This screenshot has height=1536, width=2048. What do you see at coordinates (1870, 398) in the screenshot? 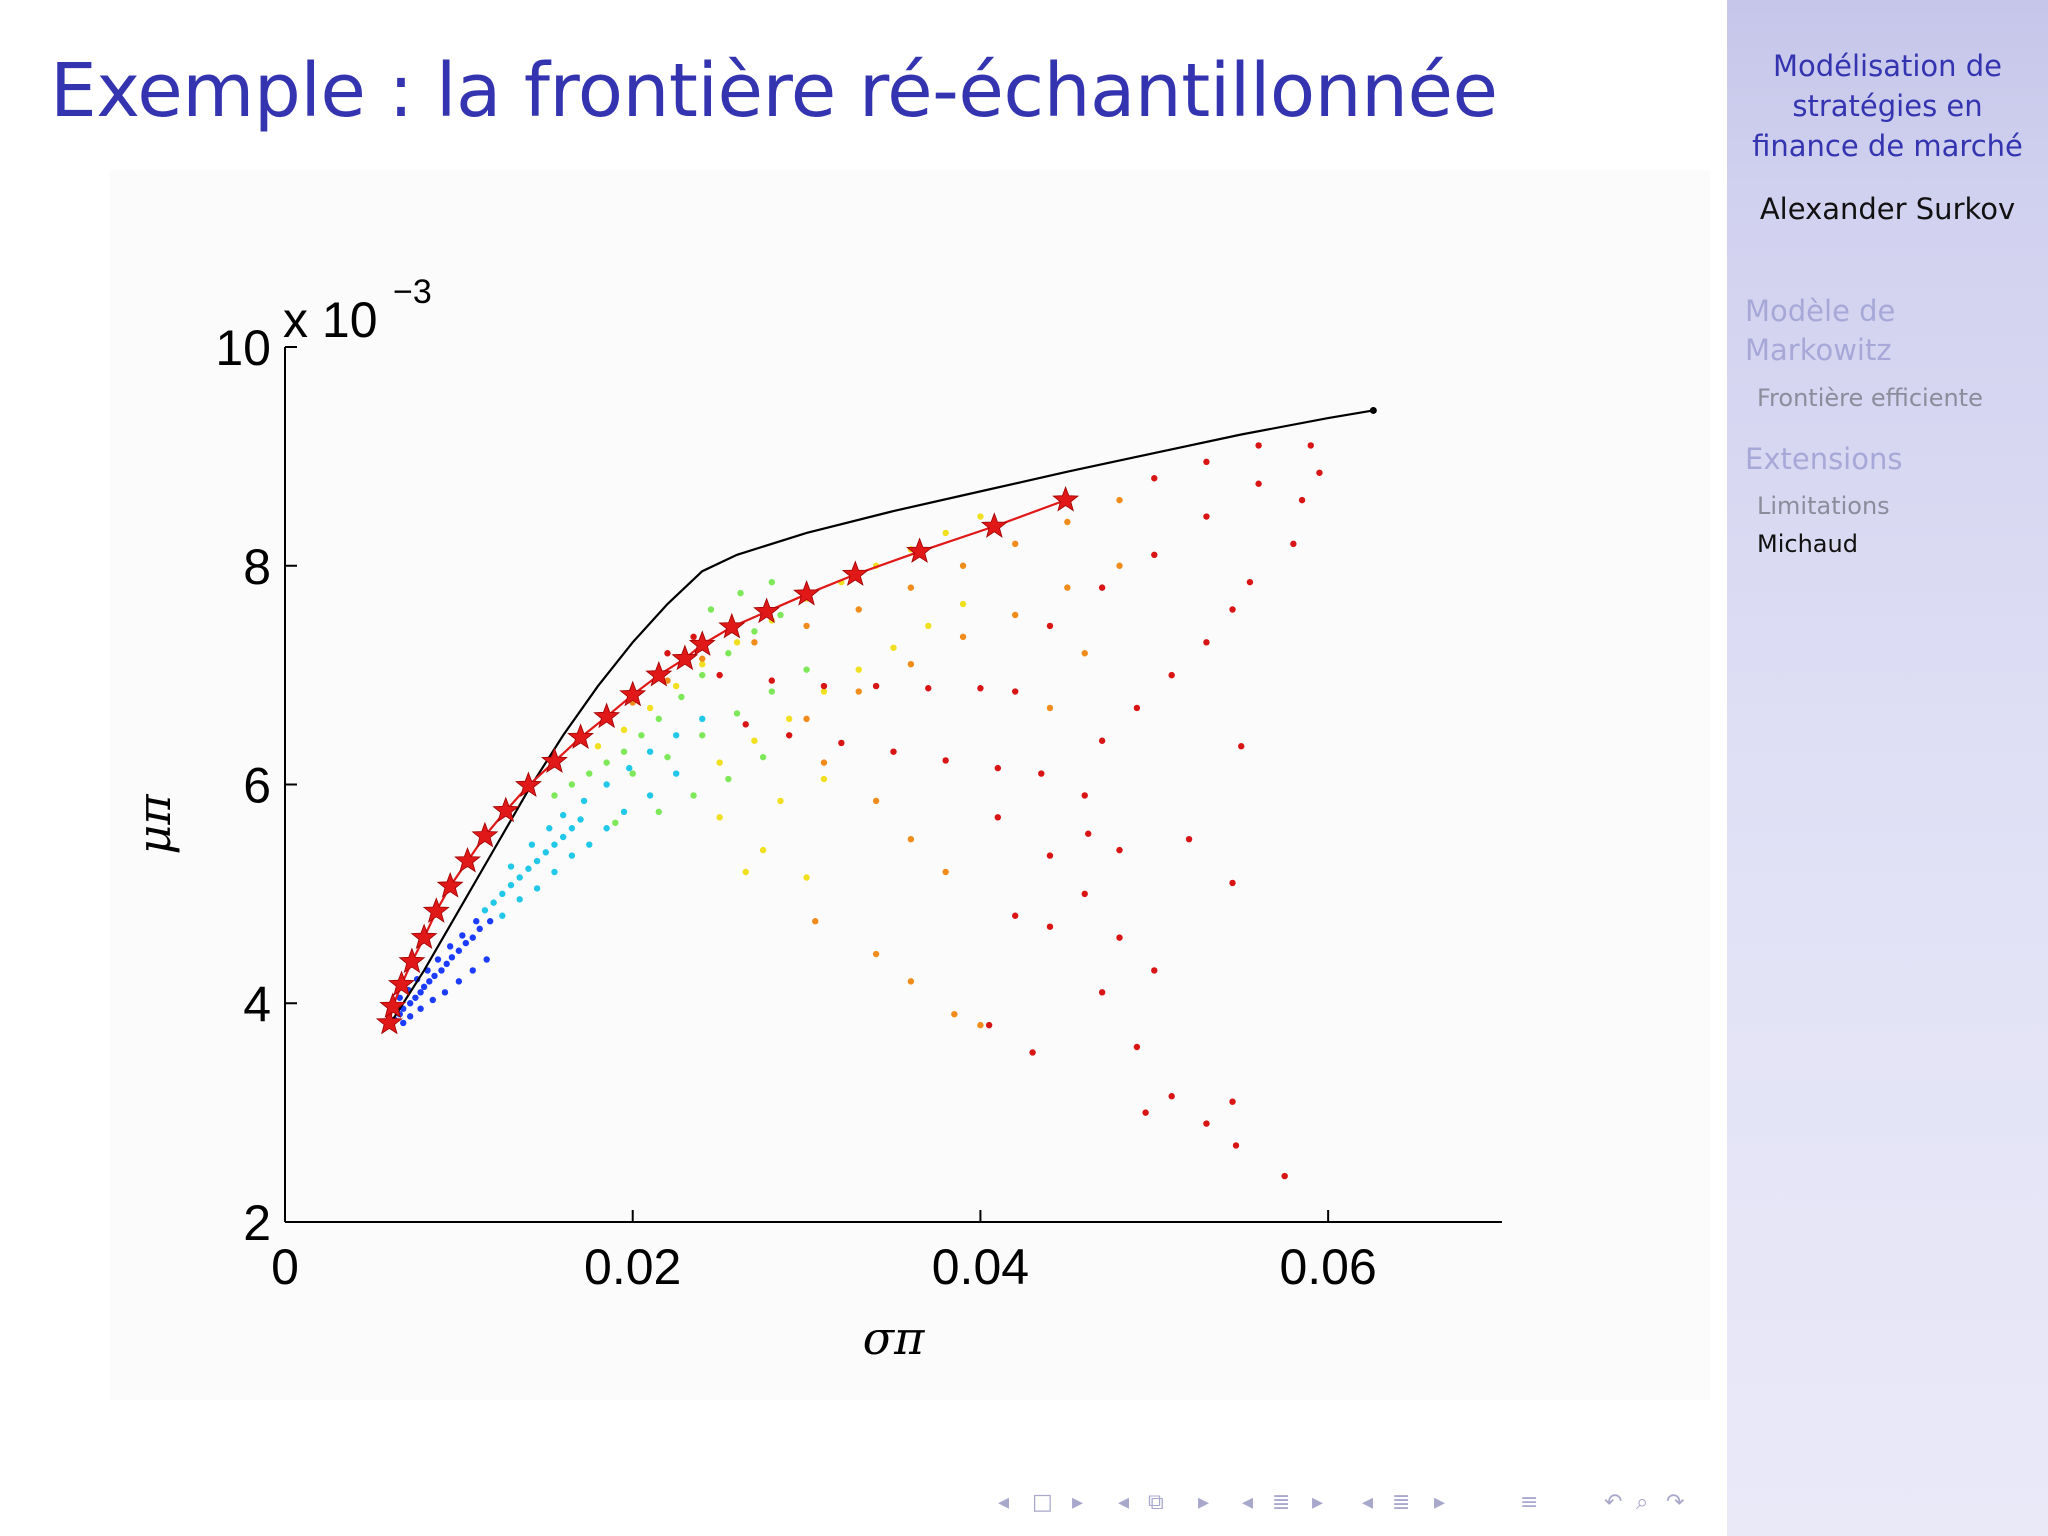
I see `sidebar-subsection-frontiere: Frontière efficiente` at bounding box center [1870, 398].